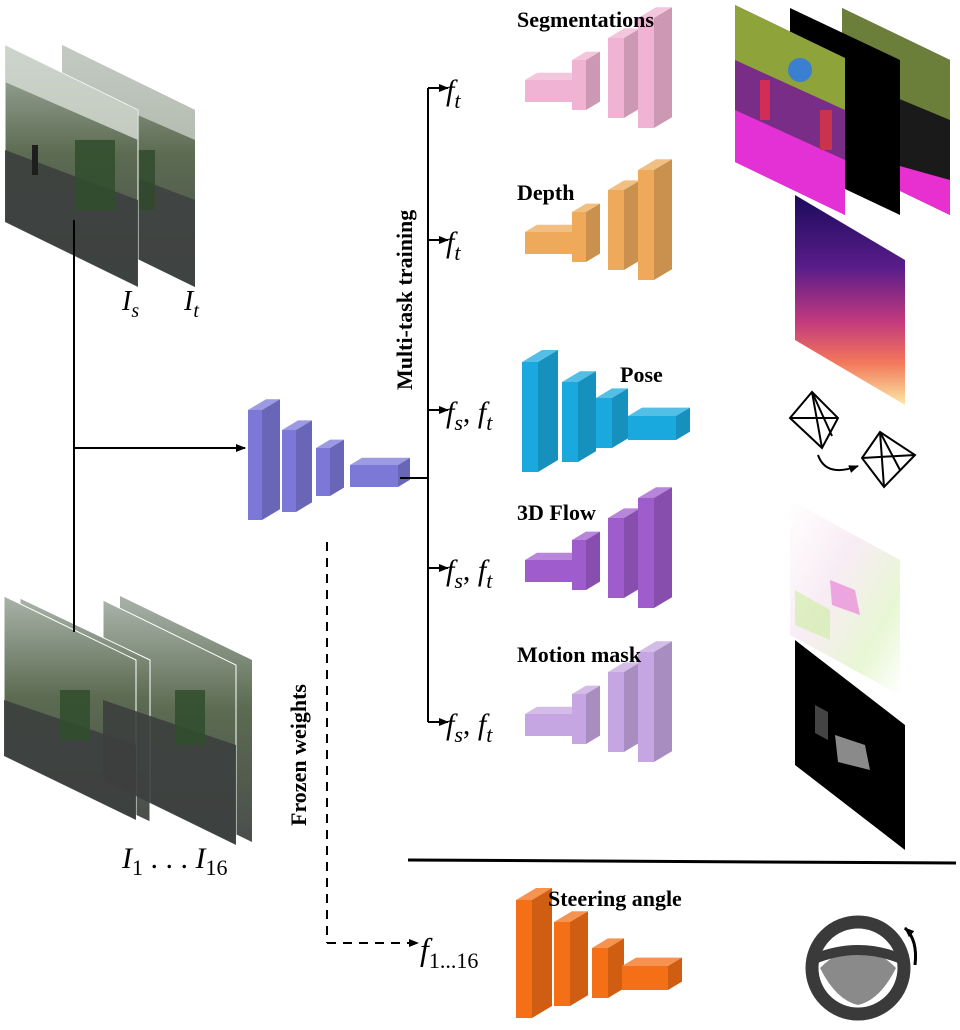  I want to click on head-name-label: Motion mask, so click(579, 654).